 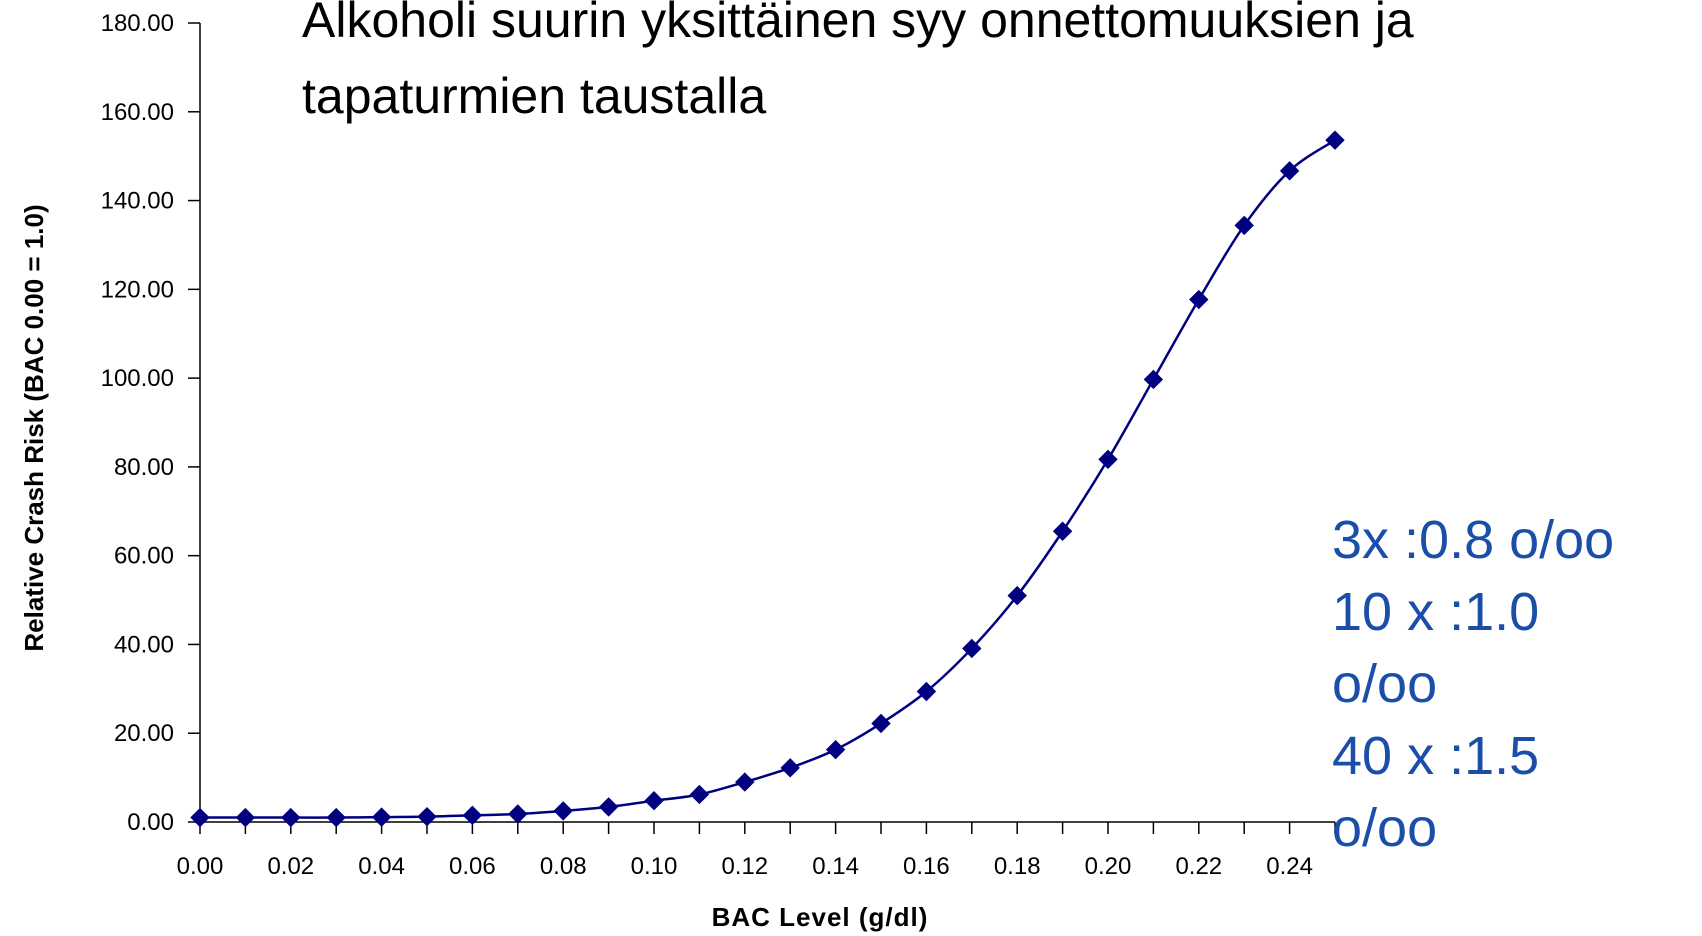 I want to click on x-tick-label: 0.22, so click(x=1198, y=866).